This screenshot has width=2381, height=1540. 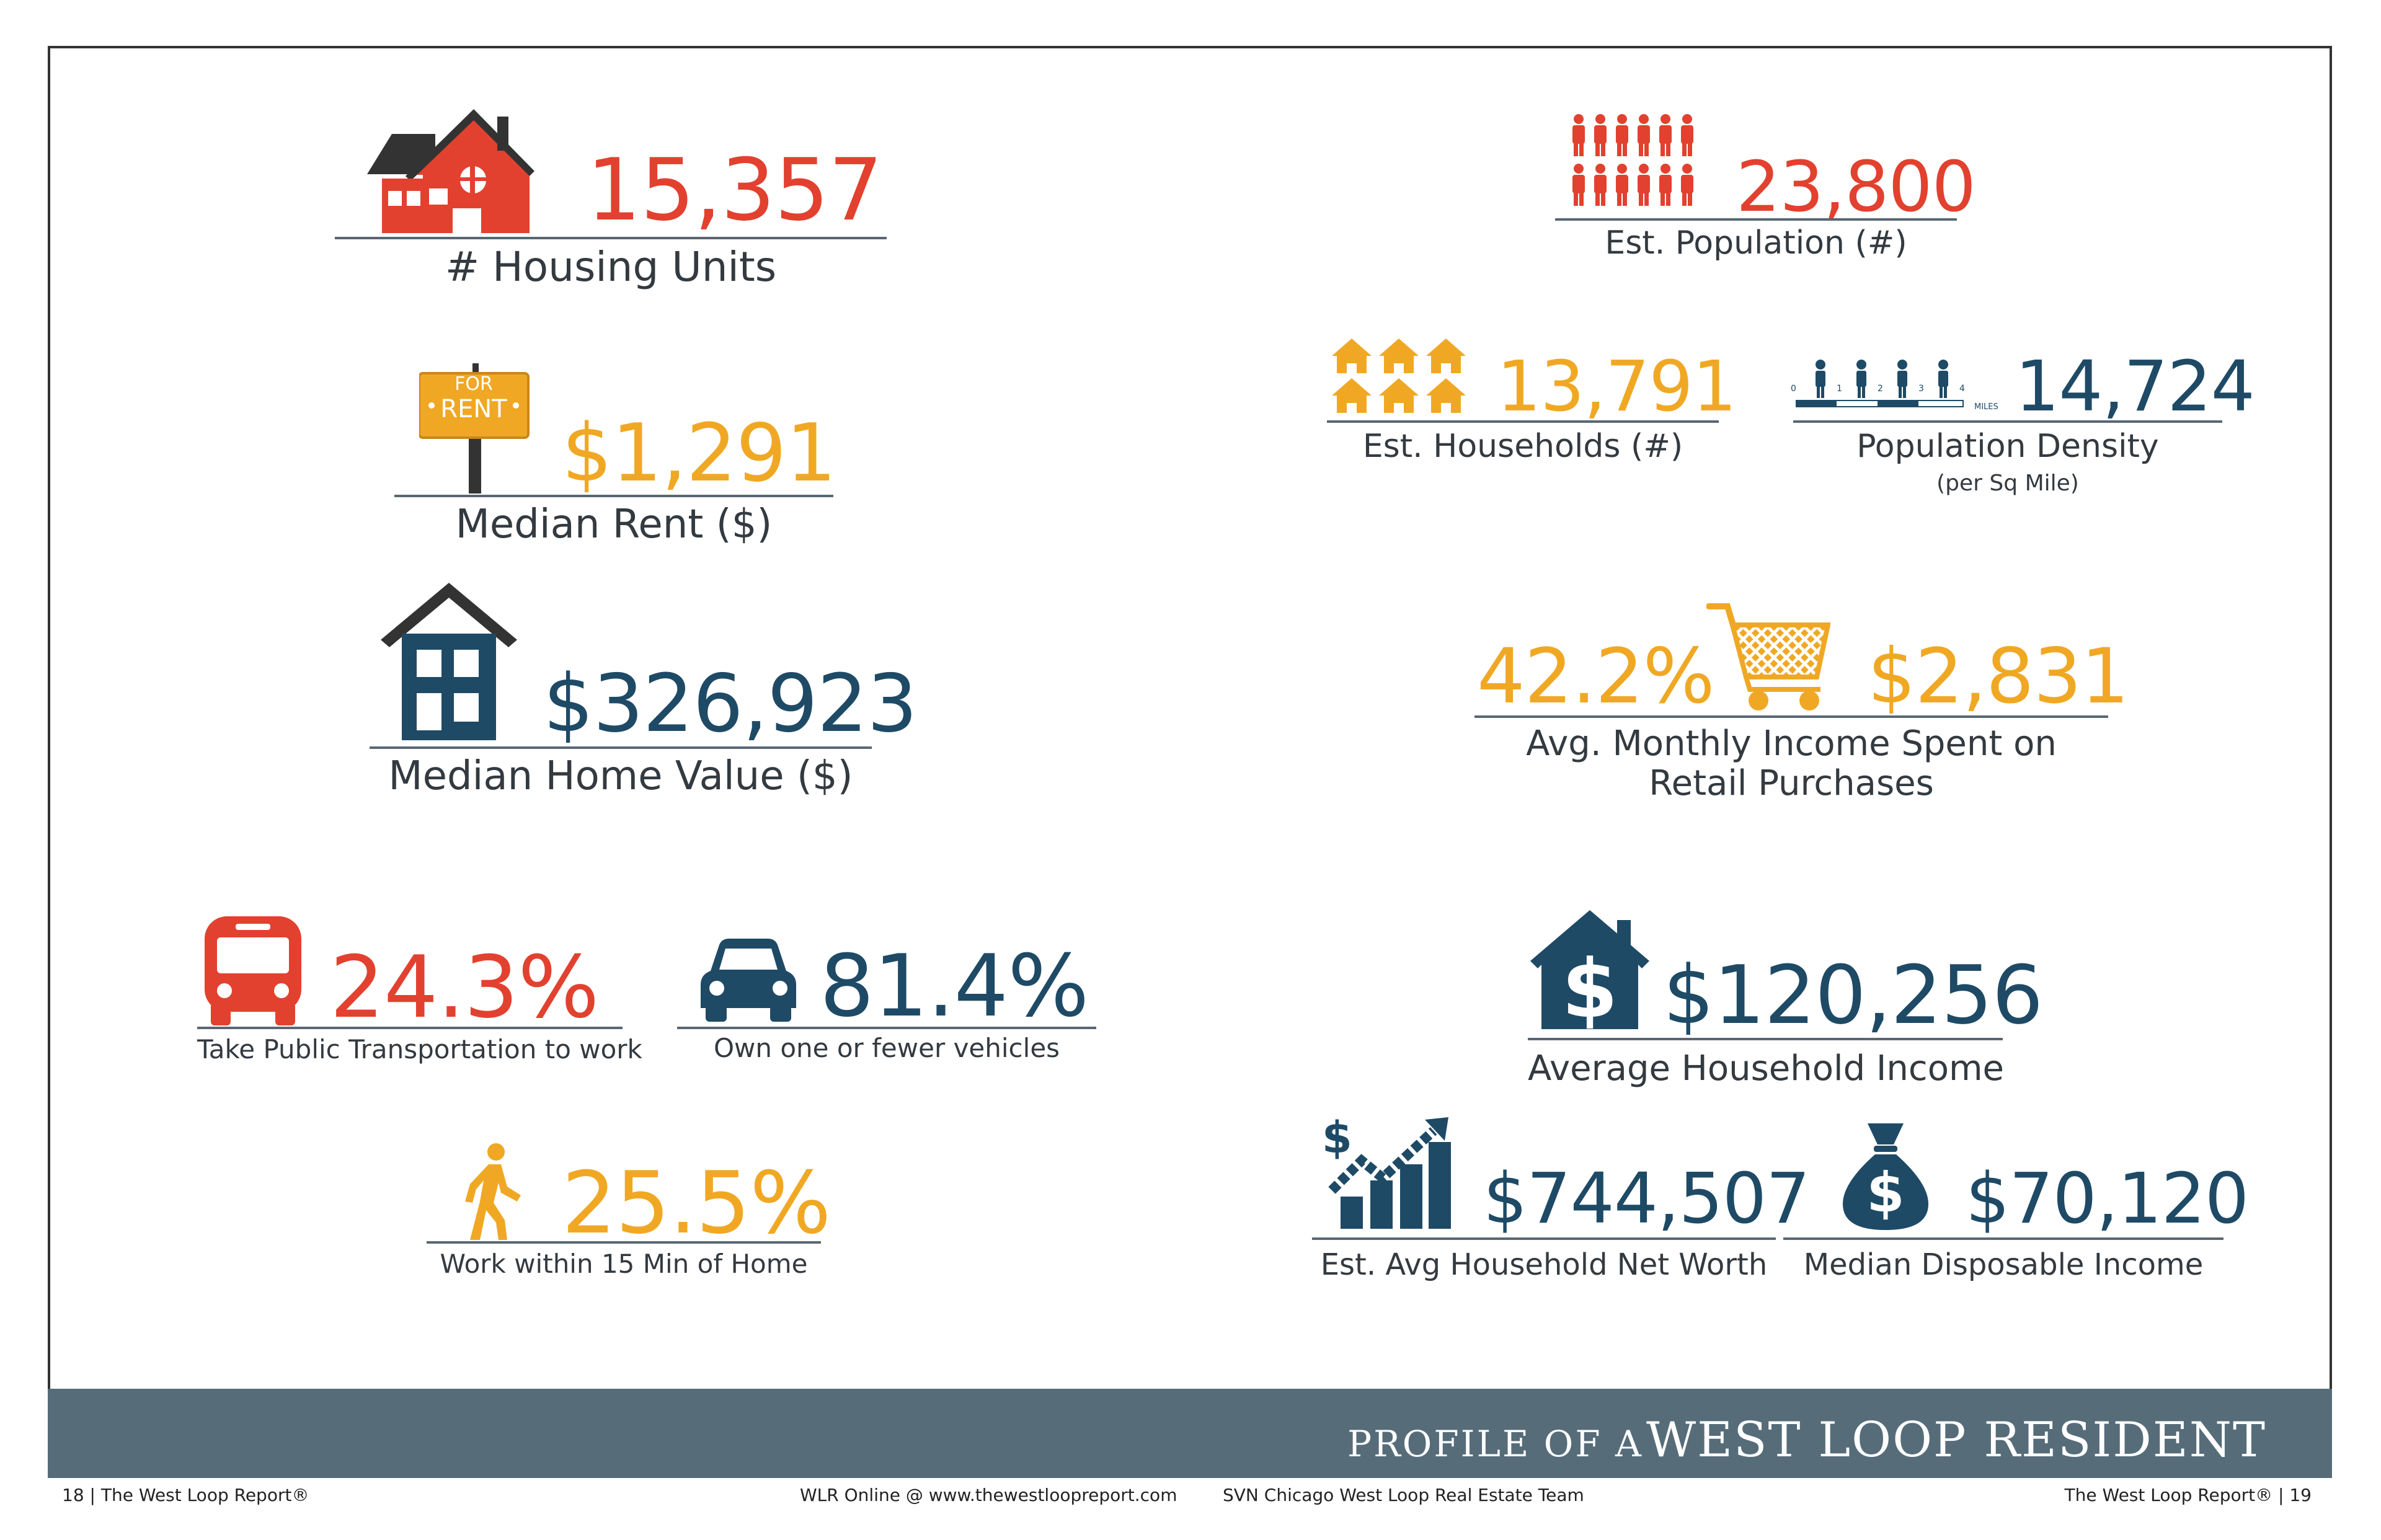 What do you see at coordinates (730, 704) in the screenshot?
I see `median-home-value: $326,923` at bounding box center [730, 704].